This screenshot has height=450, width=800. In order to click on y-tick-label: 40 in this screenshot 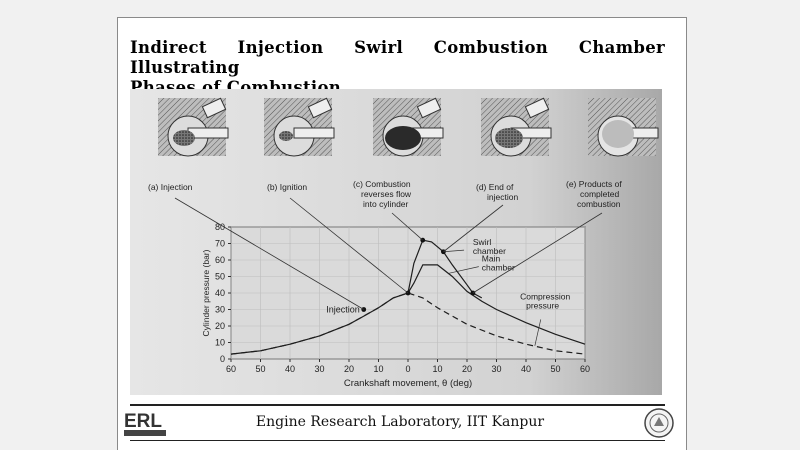, I will do `click(220, 293)`.